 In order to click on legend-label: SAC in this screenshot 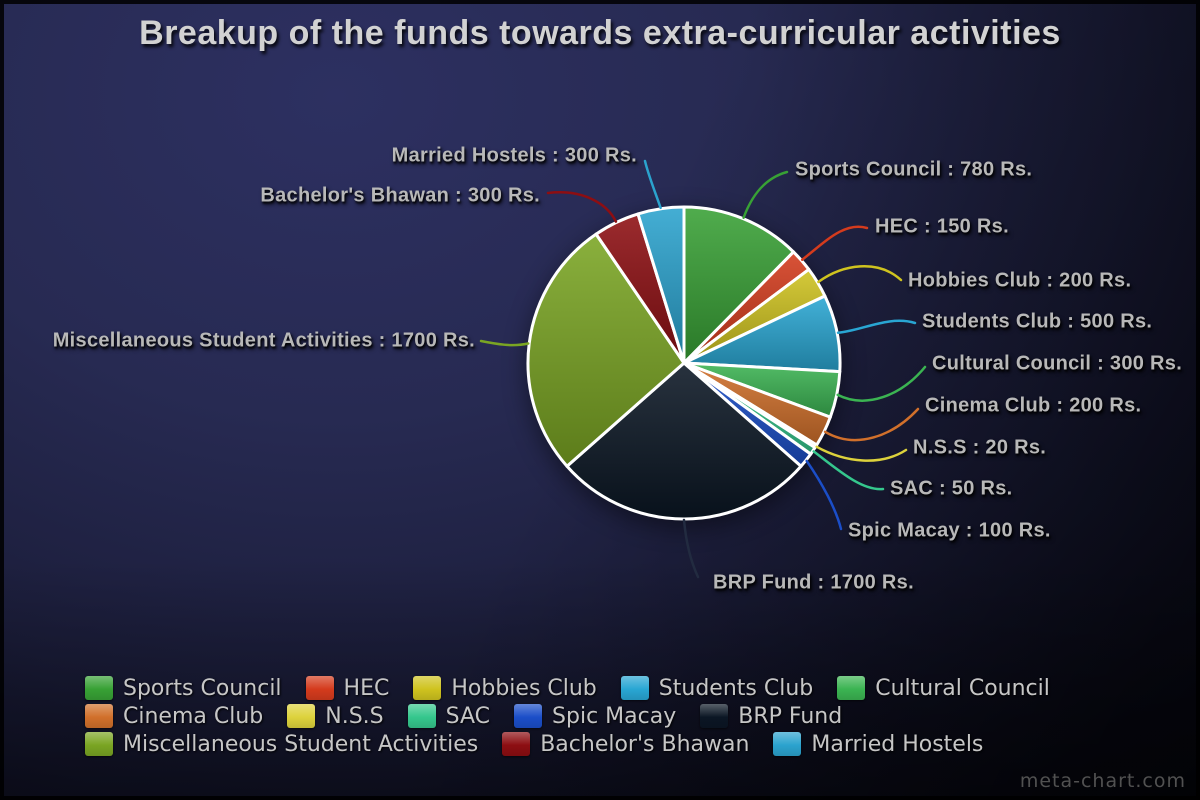, I will do `click(468, 716)`.